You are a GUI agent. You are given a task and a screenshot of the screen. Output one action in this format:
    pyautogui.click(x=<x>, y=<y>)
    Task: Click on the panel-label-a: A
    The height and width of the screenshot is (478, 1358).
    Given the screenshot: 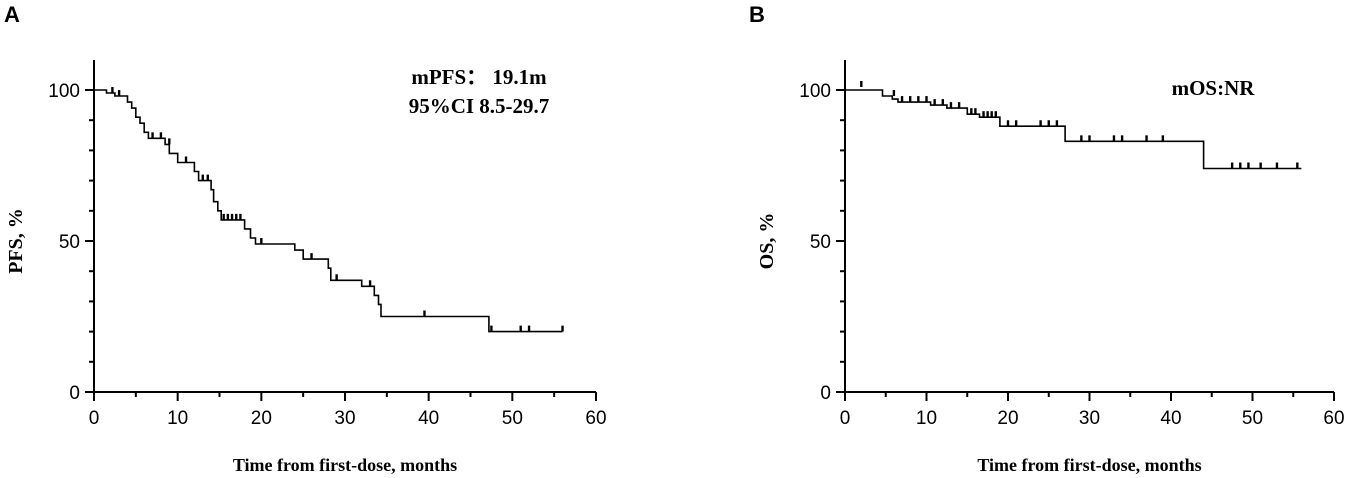 What is the action you would take?
    pyautogui.click(x=12, y=14)
    